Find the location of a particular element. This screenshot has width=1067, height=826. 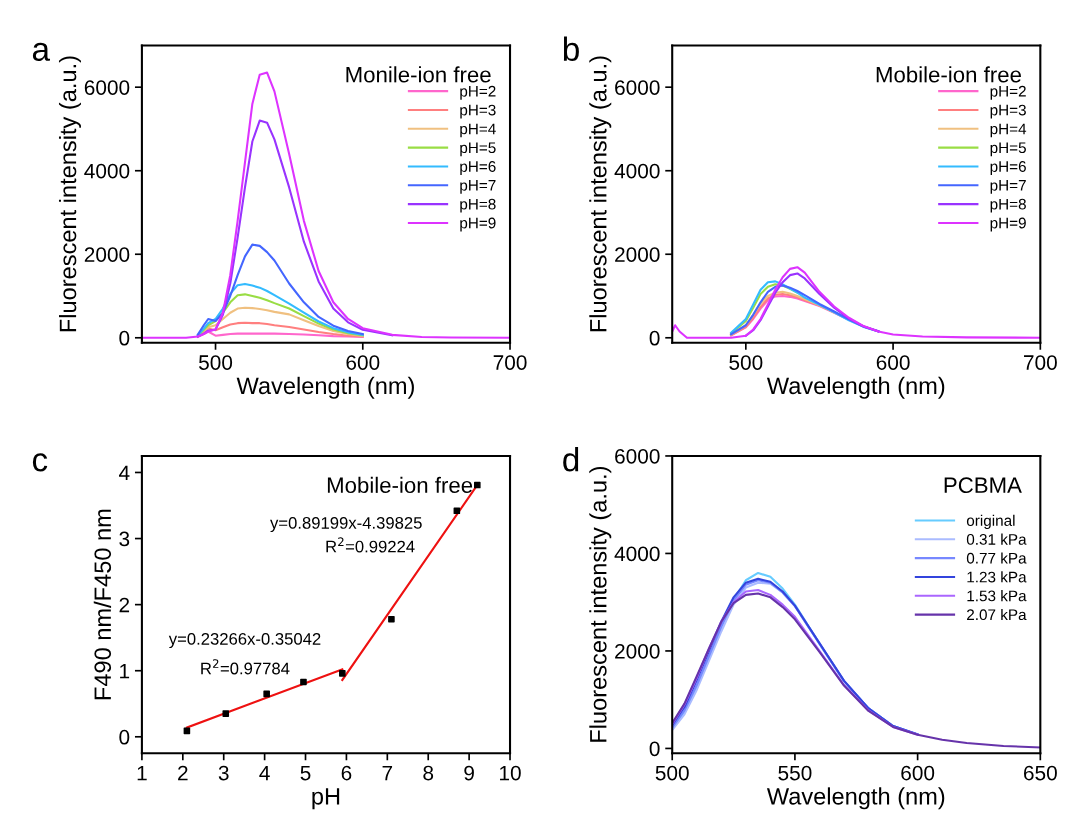

x-tick-label: 3 is located at coordinates (223, 773).